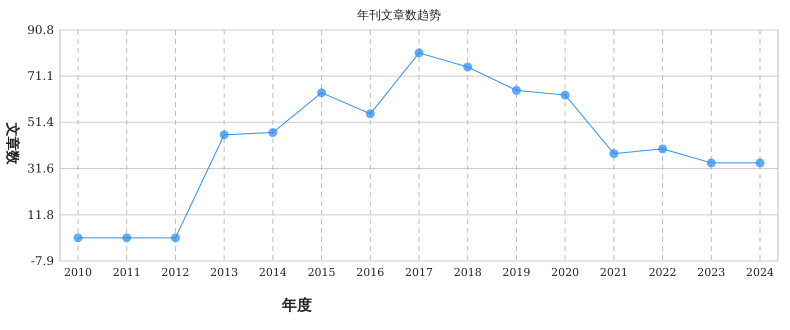  I want to click on y-tick-label: -7.9, so click(42, 261).